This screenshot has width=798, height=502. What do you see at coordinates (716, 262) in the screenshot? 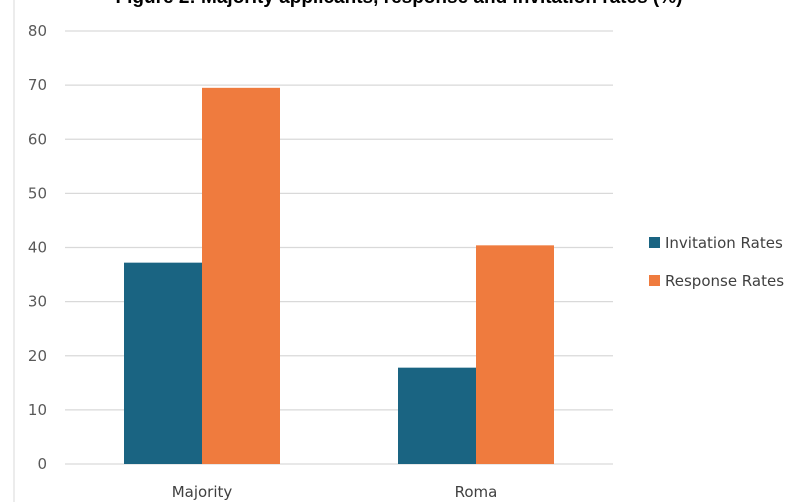
I see `legend: Invitation Rates Response Rates` at bounding box center [716, 262].